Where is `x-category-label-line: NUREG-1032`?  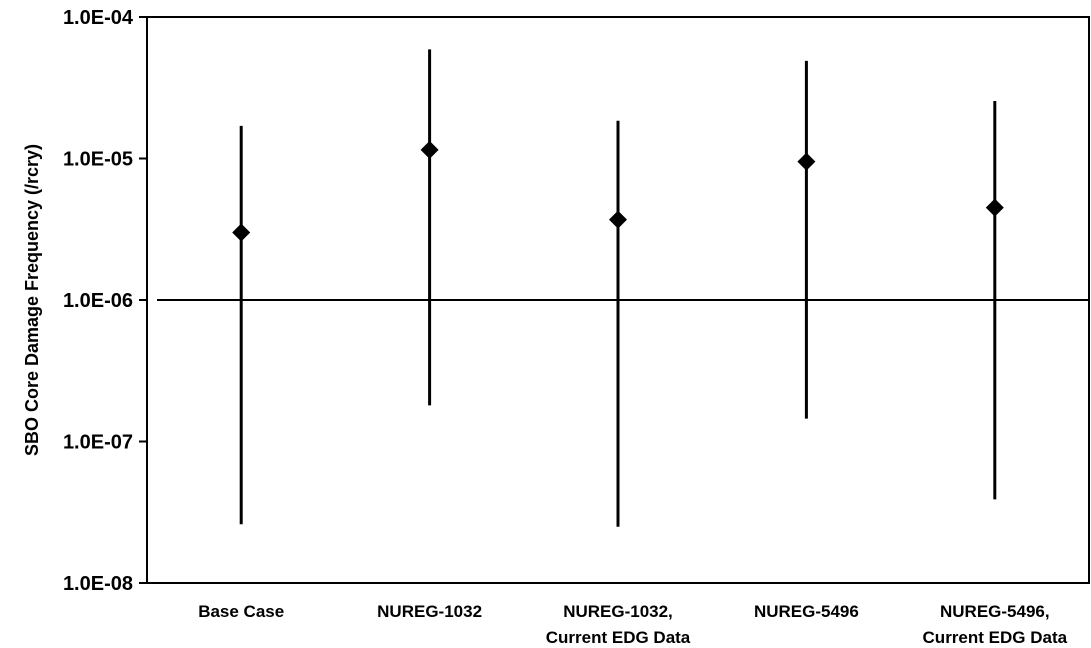 x-category-label-line: NUREG-1032 is located at coordinates (429, 611).